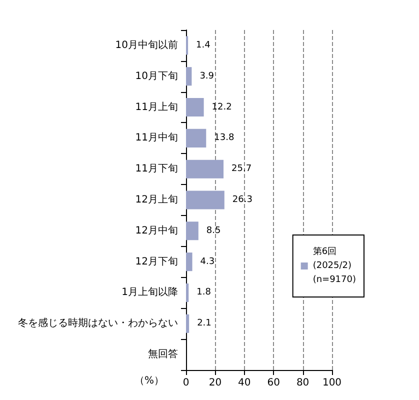  I want to click on y-tick-label: 10月中旬以前, so click(146, 44).